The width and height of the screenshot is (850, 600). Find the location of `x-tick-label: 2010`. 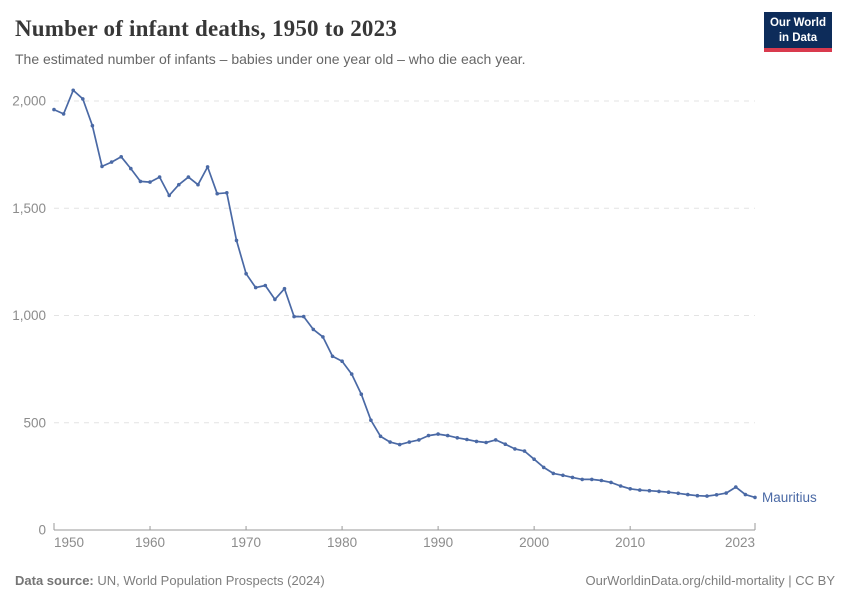

x-tick-label: 2010 is located at coordinates (630, 542).